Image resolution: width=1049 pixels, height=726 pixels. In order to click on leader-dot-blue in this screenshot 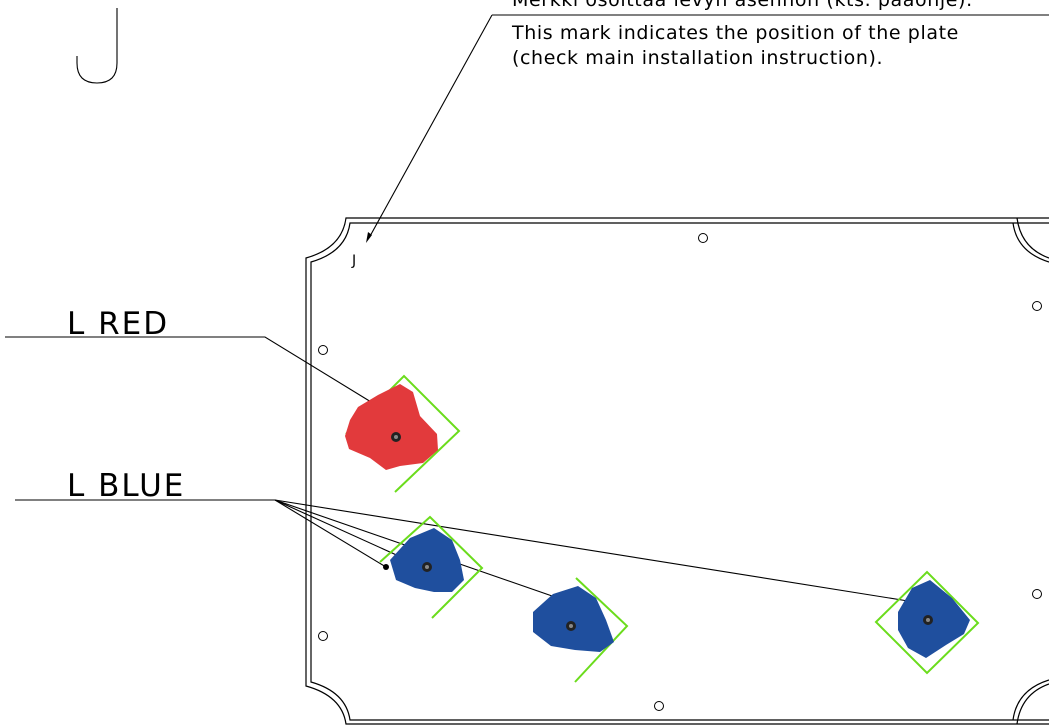, I will do `click(386, 567)`.